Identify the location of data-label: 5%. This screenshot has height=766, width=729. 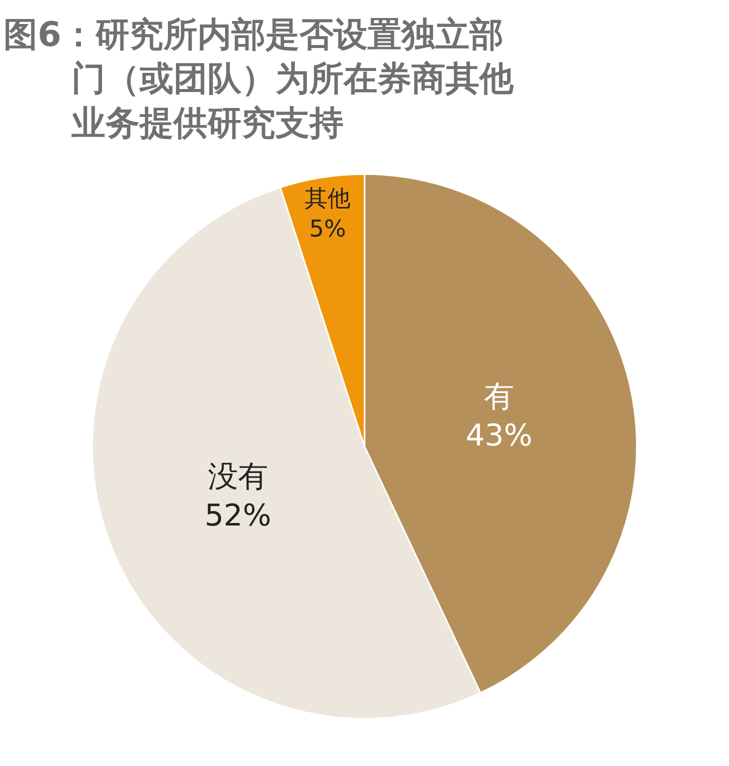
(327, 228).